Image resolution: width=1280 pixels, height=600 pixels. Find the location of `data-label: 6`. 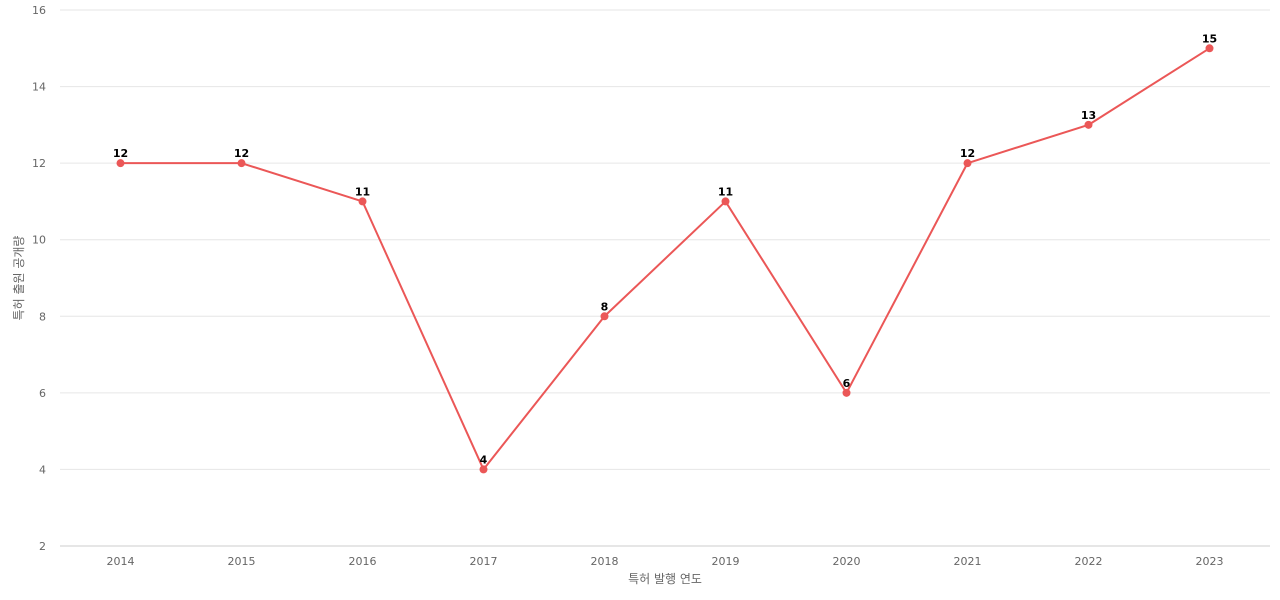

data-label: 6 is located at coordinates (847, 383).